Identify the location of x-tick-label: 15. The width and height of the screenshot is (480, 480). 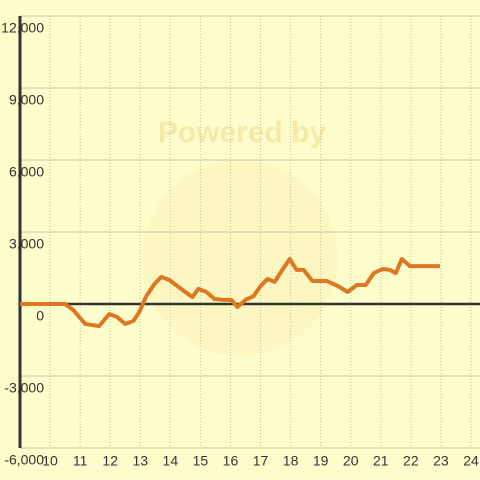
(201, 461).